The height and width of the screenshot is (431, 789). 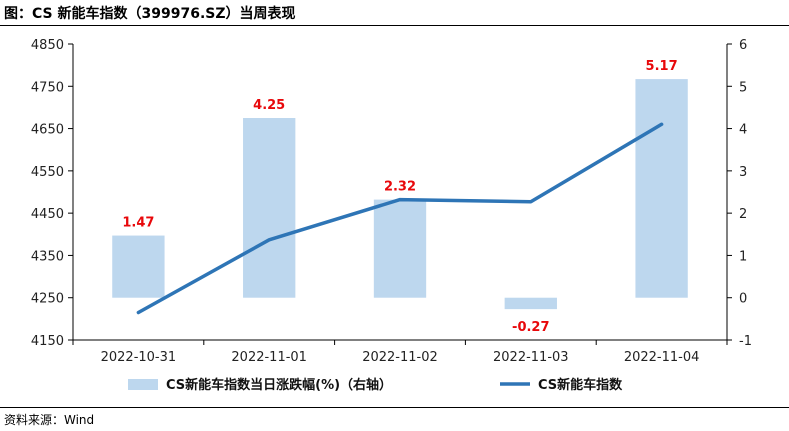 What do you see at coordinates (531, 357) in the screenshot?
I see `x-tick-label: 2022-11-03` at bounding box center [531, 357].